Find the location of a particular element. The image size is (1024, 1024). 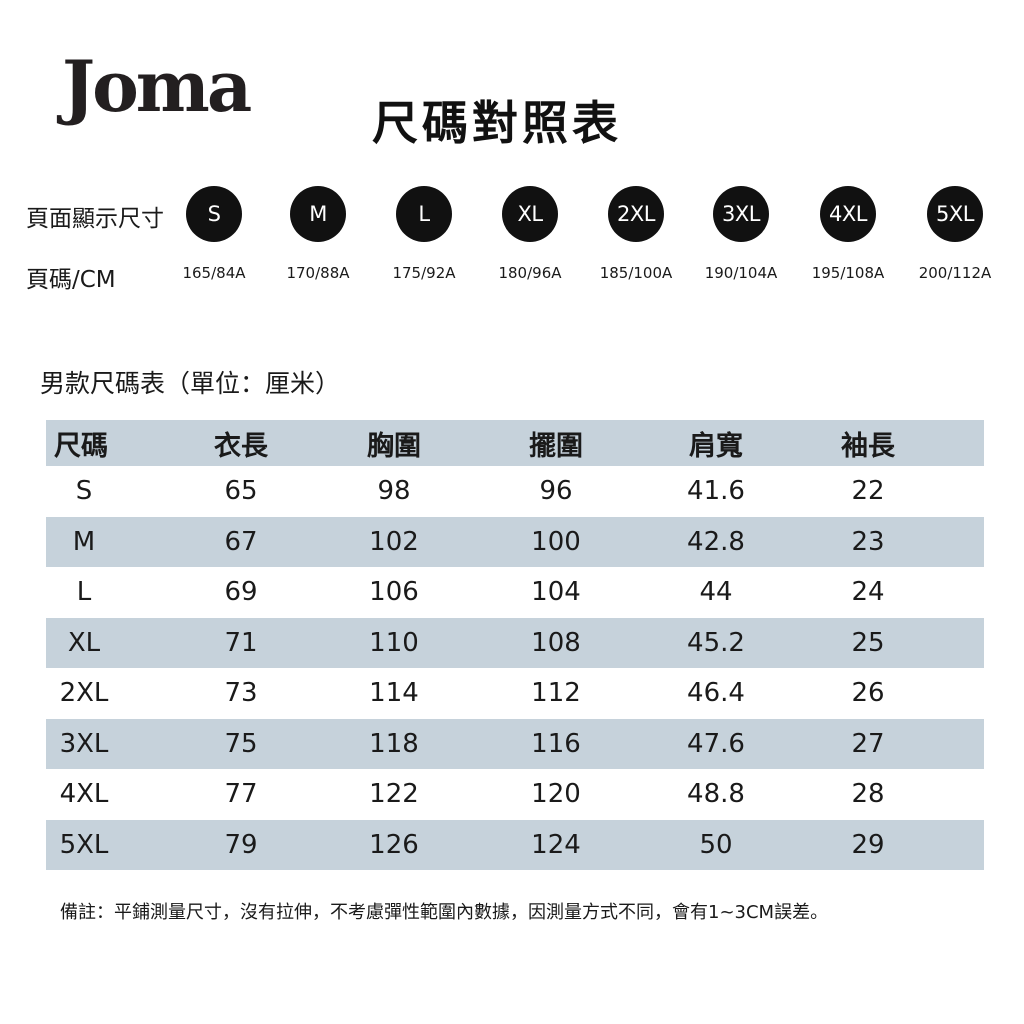

size-circle: M is located at coordinates (318, 214).